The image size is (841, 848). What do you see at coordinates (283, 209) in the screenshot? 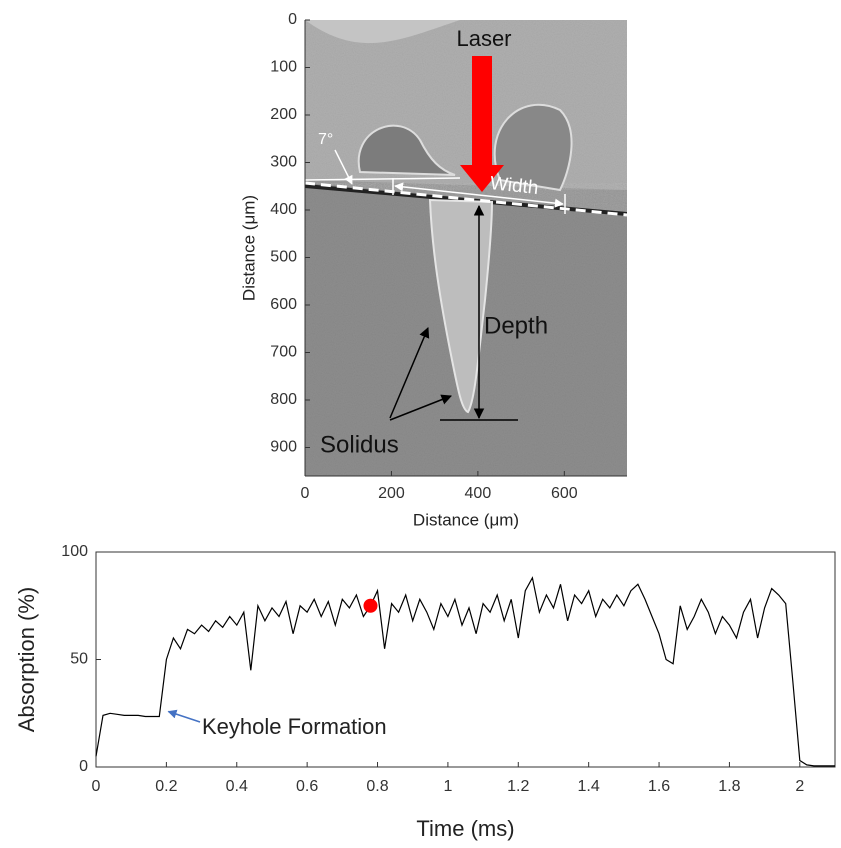
I see `y-tick-label: 400` at bounding box center [283, 209].